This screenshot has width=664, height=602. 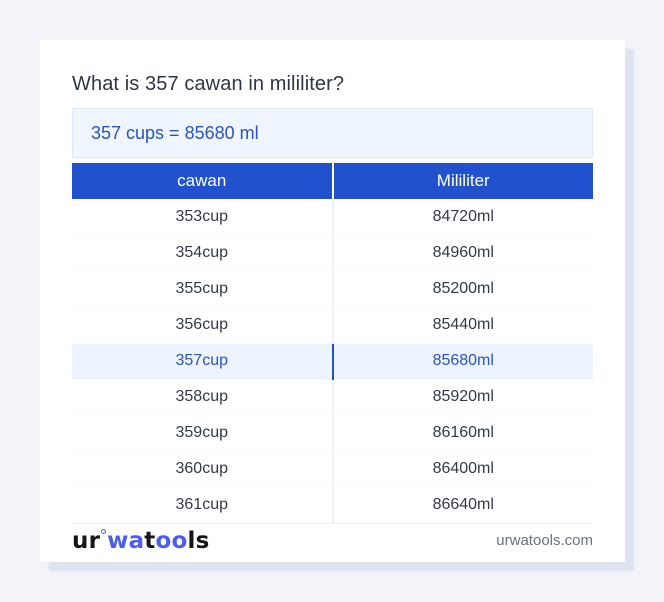 What do you see at coordinates (462, 433) in the screenshot?
I see `mililiter-cell: 86160ml` at bounding box center [462, 433].